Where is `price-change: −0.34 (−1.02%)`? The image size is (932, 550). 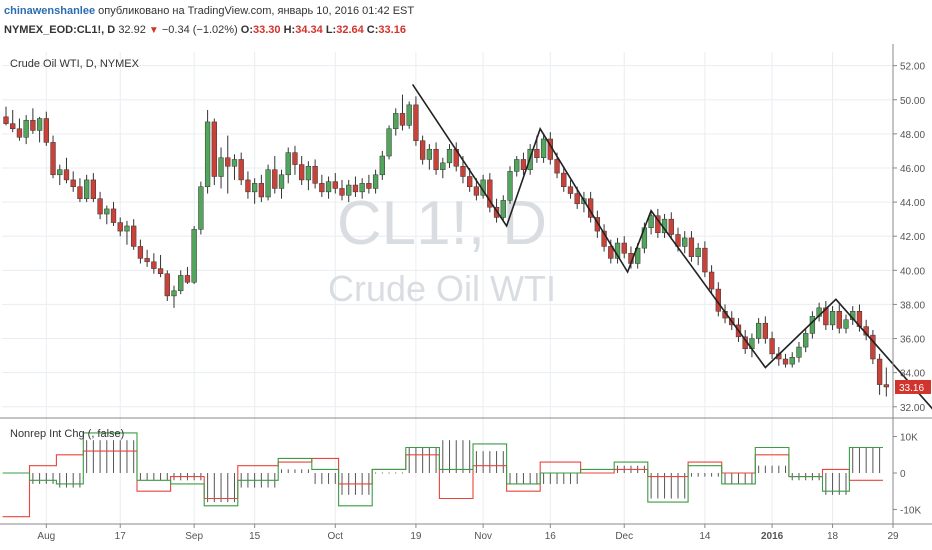
price-change: −0.34 (−1.02%) is located at coordinates (199, 30).